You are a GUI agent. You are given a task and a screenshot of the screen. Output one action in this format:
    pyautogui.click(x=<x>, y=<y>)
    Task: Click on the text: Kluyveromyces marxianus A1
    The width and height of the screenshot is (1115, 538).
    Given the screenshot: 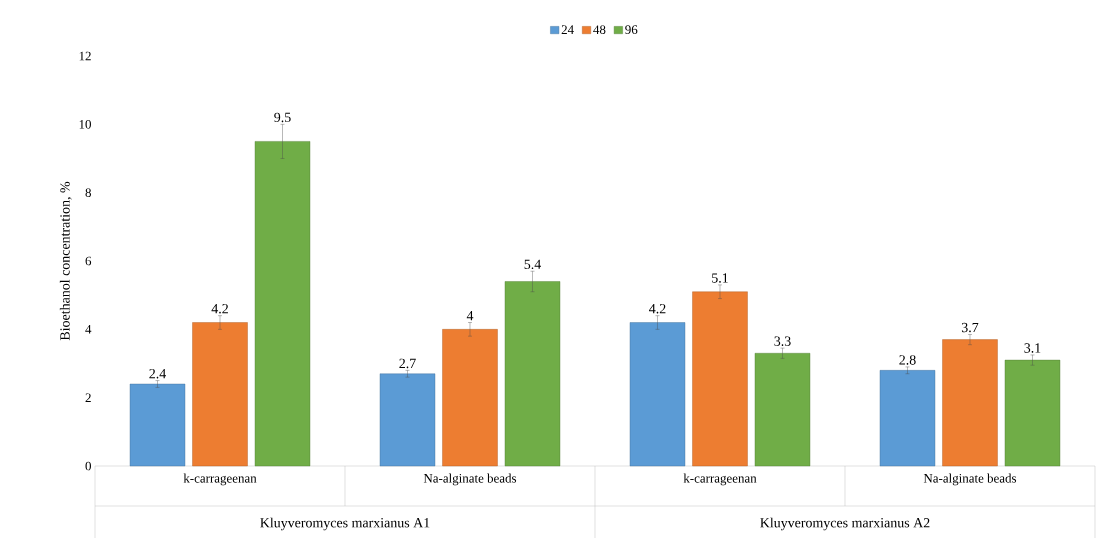 What is the action you would take?
    pyautogui.click(x=345, y=524)
    